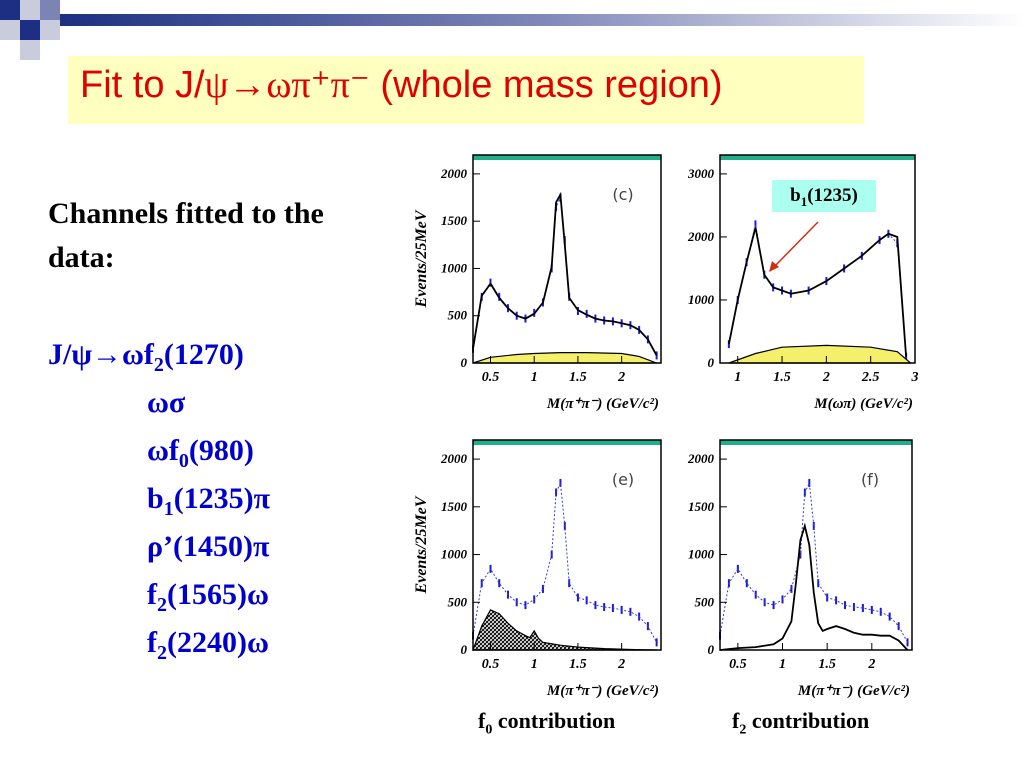 The height and width of the screenshot is (768, 1024). I want to click on panel-0-ylabel: Events/25MeV, so click(421, 258).